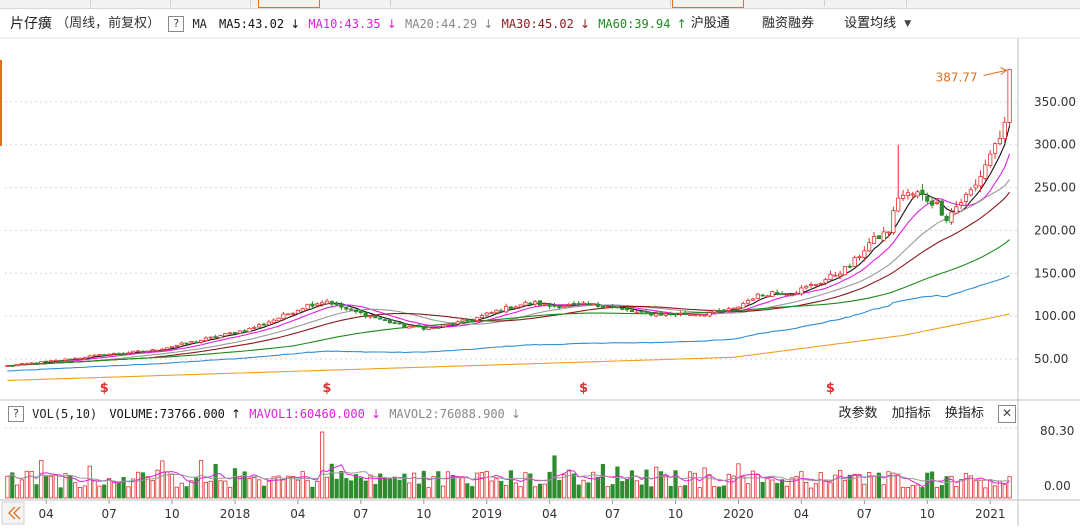 The width and height of the screenshot is (1080, 528). Describe the element at coordinates (1055, 145) in the screenshot. I see `y-tick-label: 300.00` at that location.